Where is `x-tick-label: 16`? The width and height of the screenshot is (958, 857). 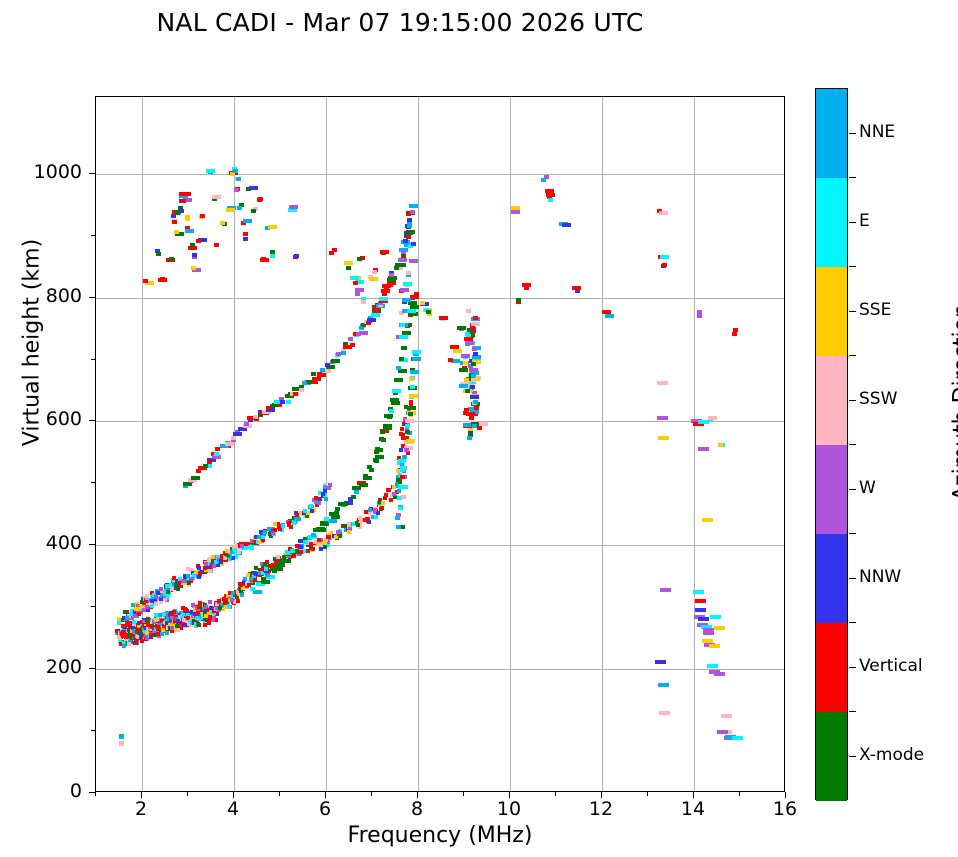 x-tick-label: 16 is located at coordinates (785, 809).